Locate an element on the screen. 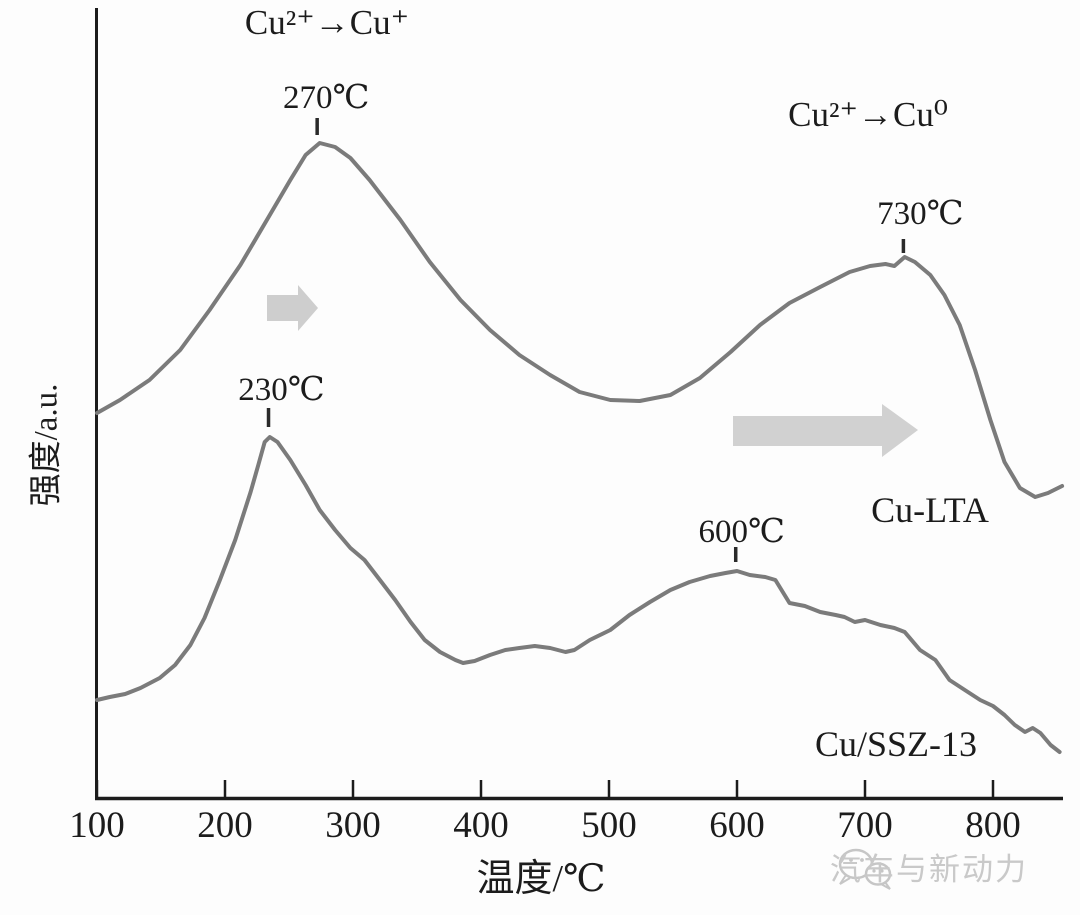 This screenshot has height=915, width=1080. x-tick-label: 400 is located at coordinates (481, 825).